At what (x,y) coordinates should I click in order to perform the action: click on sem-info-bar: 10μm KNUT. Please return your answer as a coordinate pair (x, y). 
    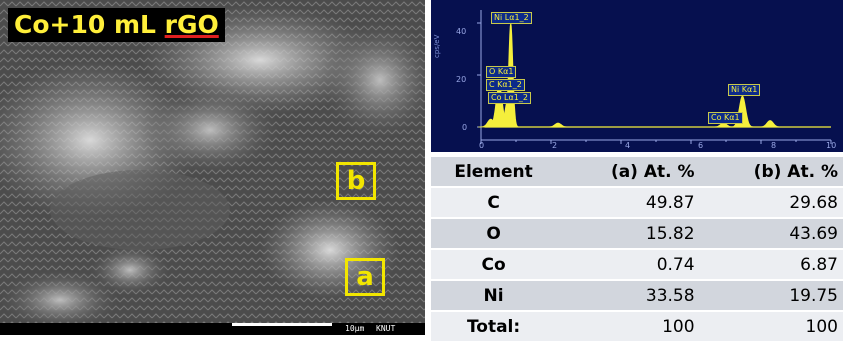
    Looking at the image, I should click on (212, 329).